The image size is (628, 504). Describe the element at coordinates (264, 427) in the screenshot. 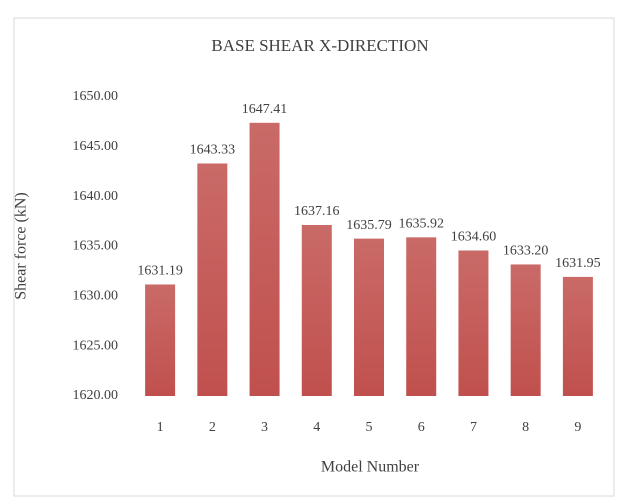

I see `x-tick-label: 3` at that location.